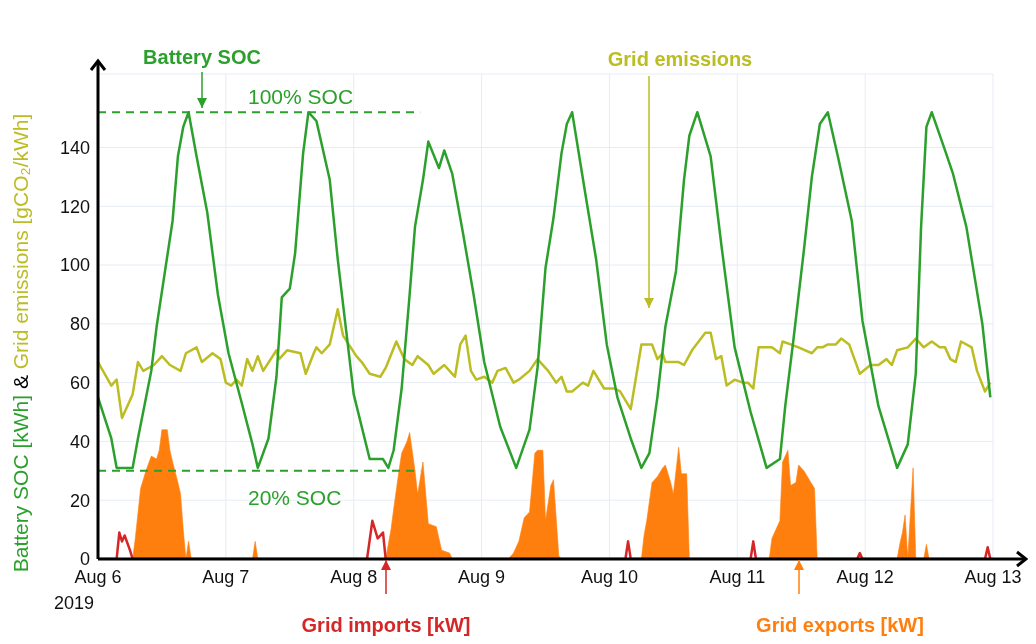 This screenshot has height=644, width=1036. I want to click on x-tick-label: Aug 11, so click(737, 577).